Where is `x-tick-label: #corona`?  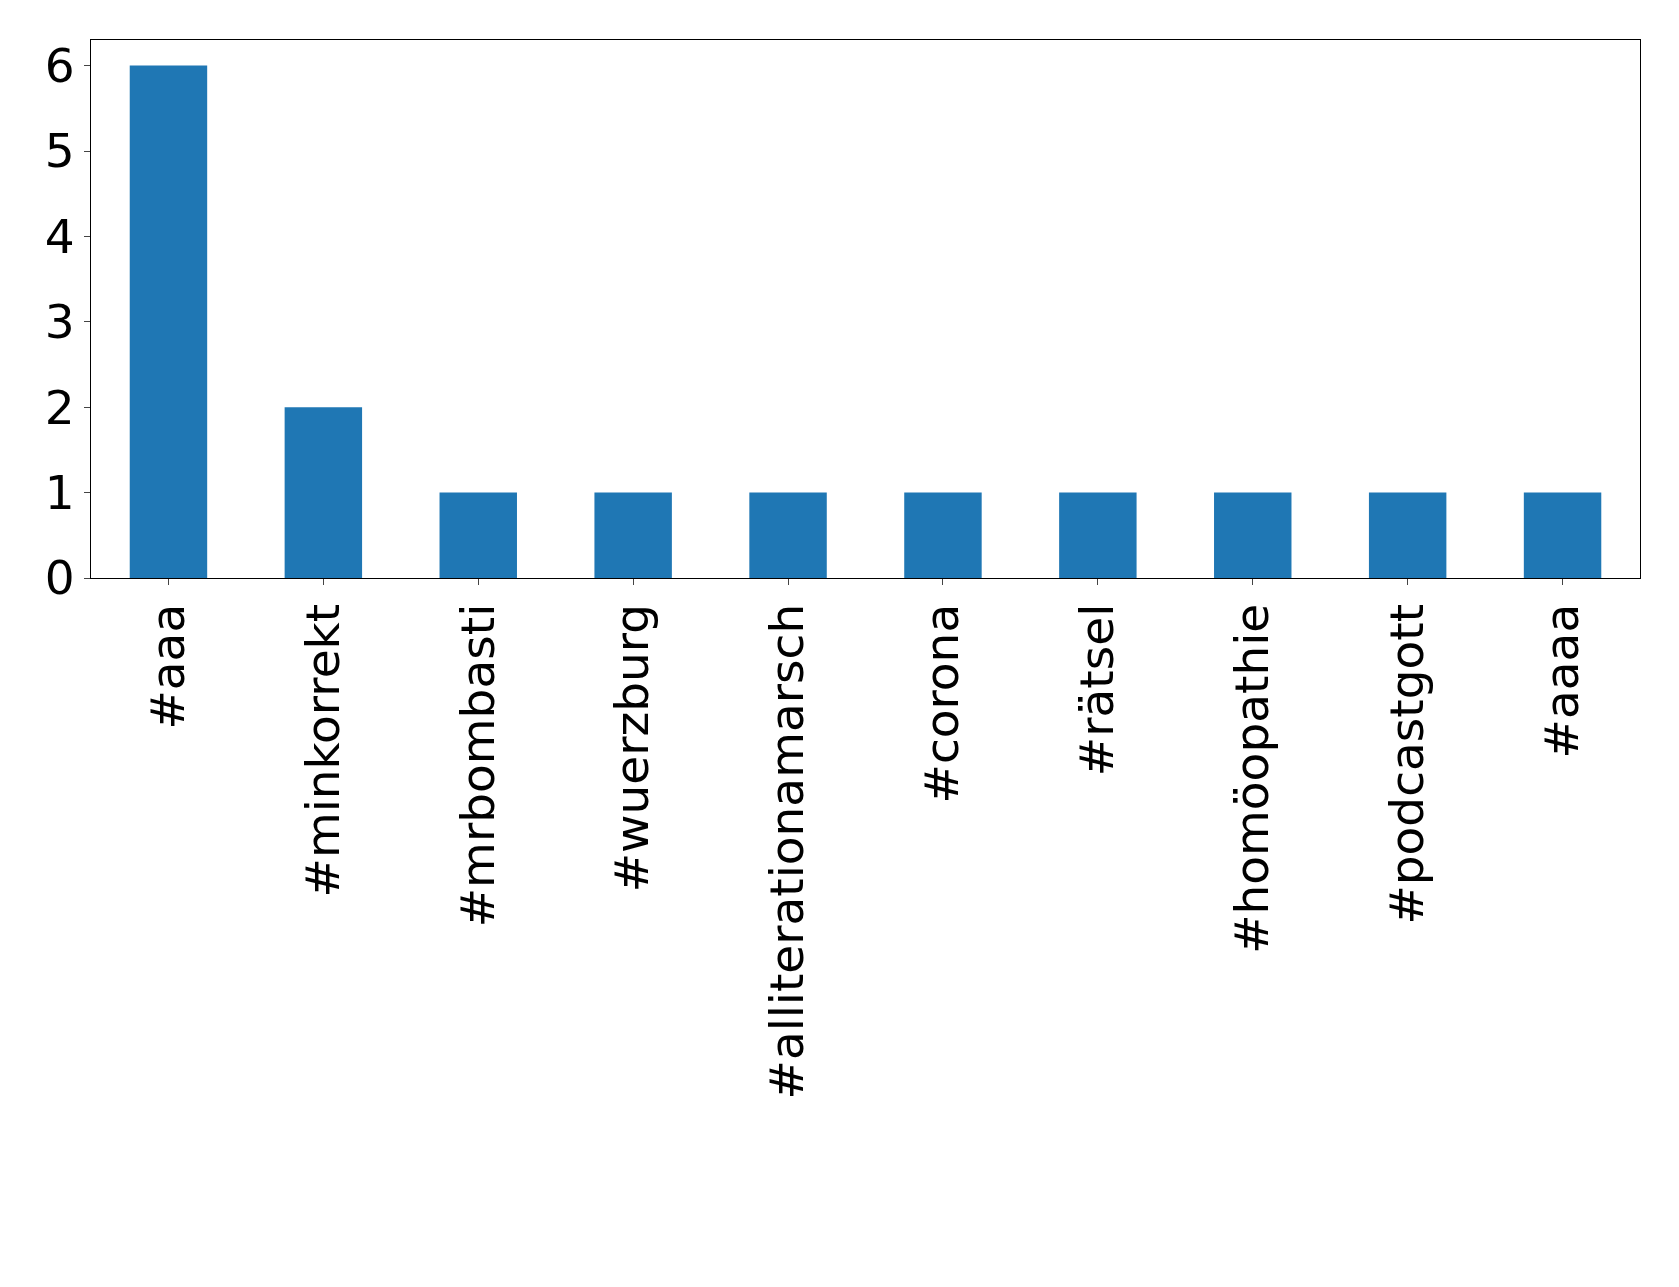
x-tick-label: #corona is located at coordinates (942, 703).